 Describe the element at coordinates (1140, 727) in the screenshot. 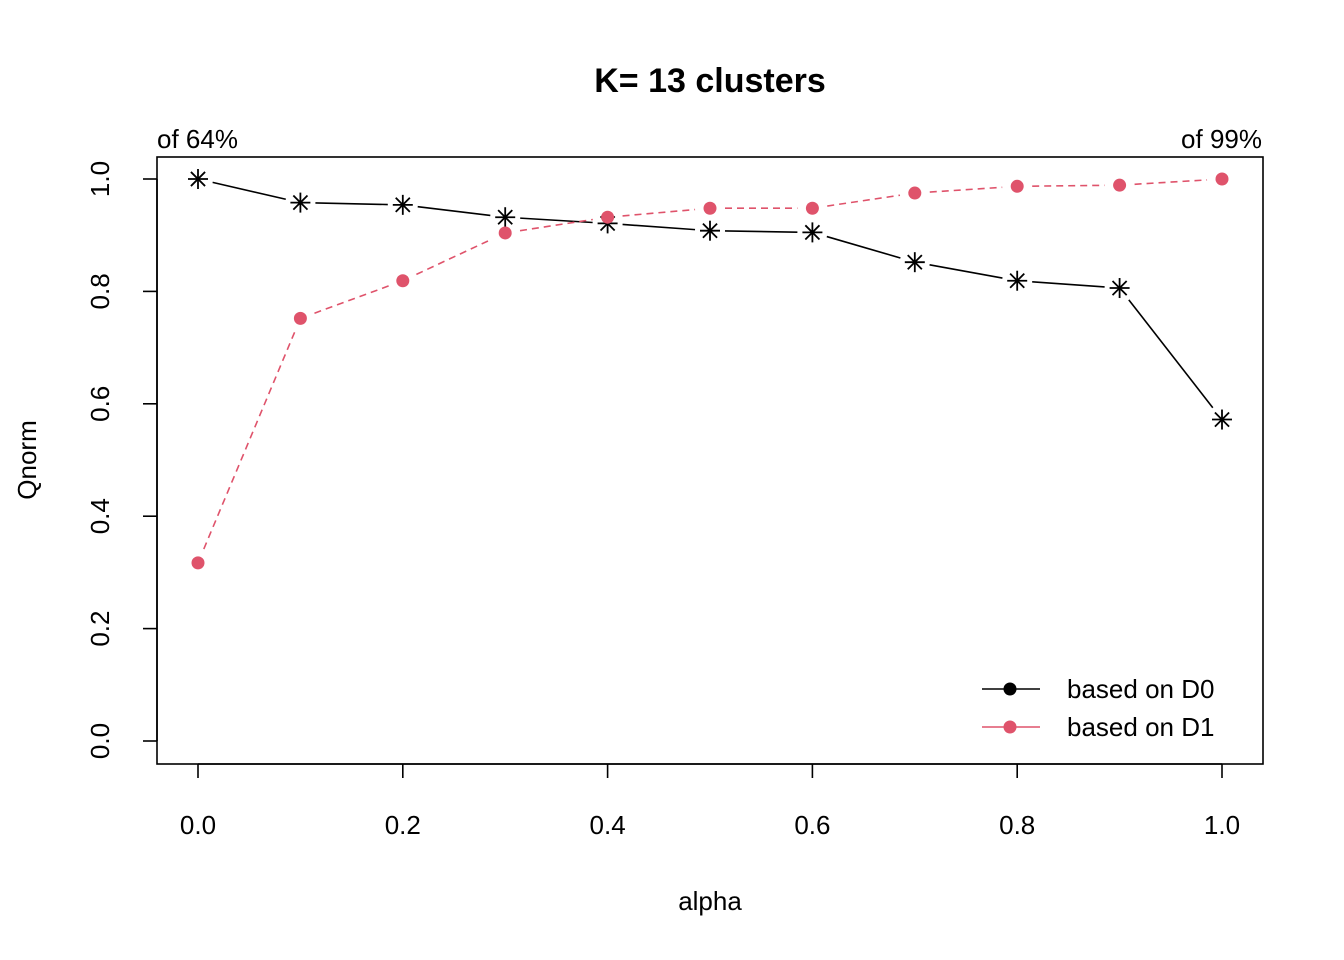

I see `legend-label-based-on-d1: based on D1` at that location.